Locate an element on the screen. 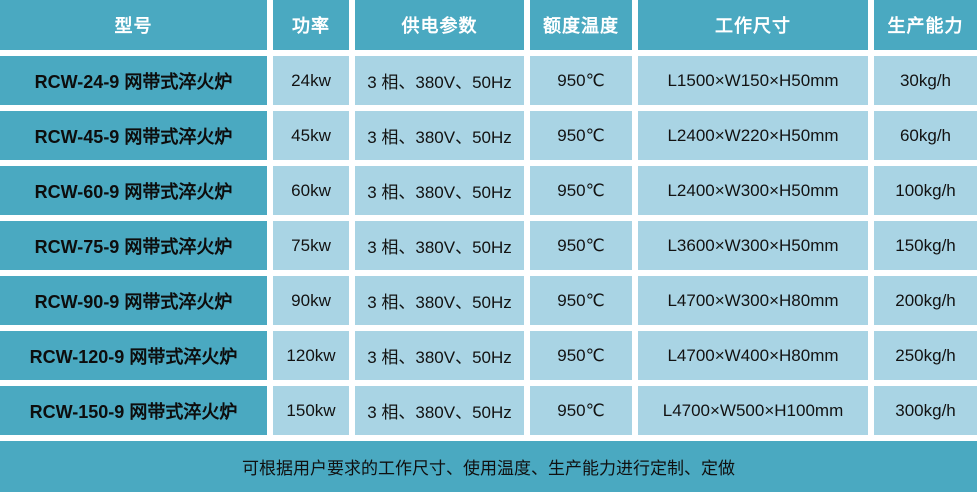  cell-size: L2400×W220×H50mm is located at coordinates (753, 135).